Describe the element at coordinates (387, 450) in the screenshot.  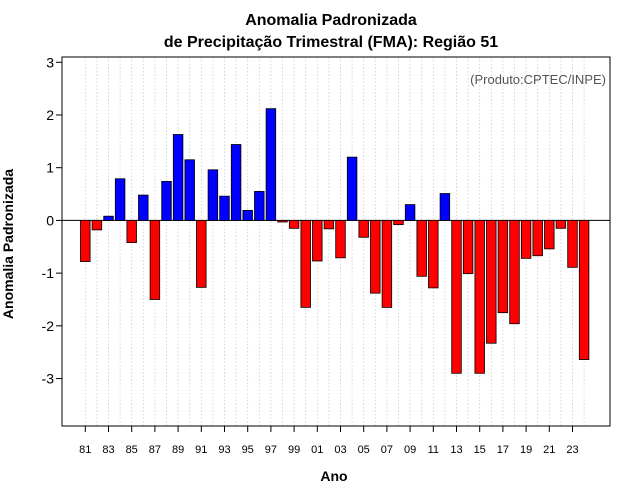
I see `x-tick-label: 07` at that location.